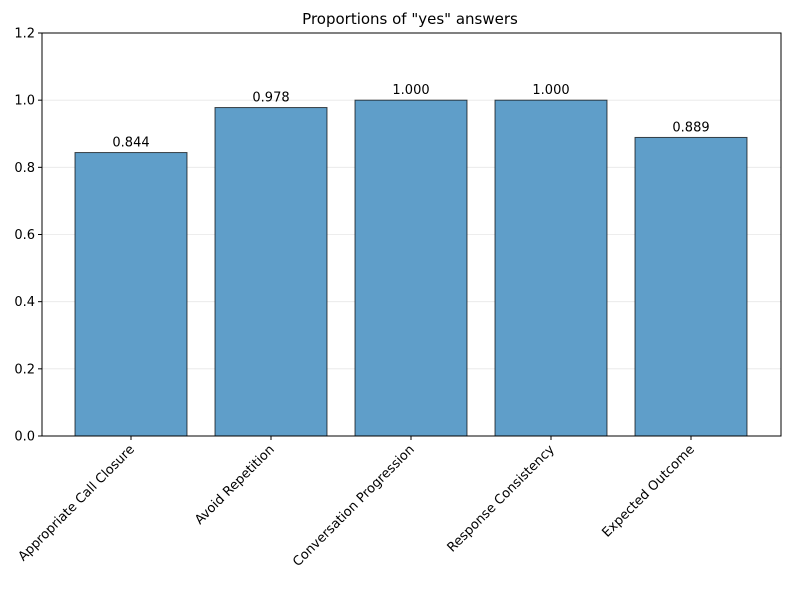 The width and height of the screenshot is (790, 594). What do you see at coordinates (270, 98) in the screenshot?
I see `bar-value-label: 0.978` at bounding box center [270, 98].